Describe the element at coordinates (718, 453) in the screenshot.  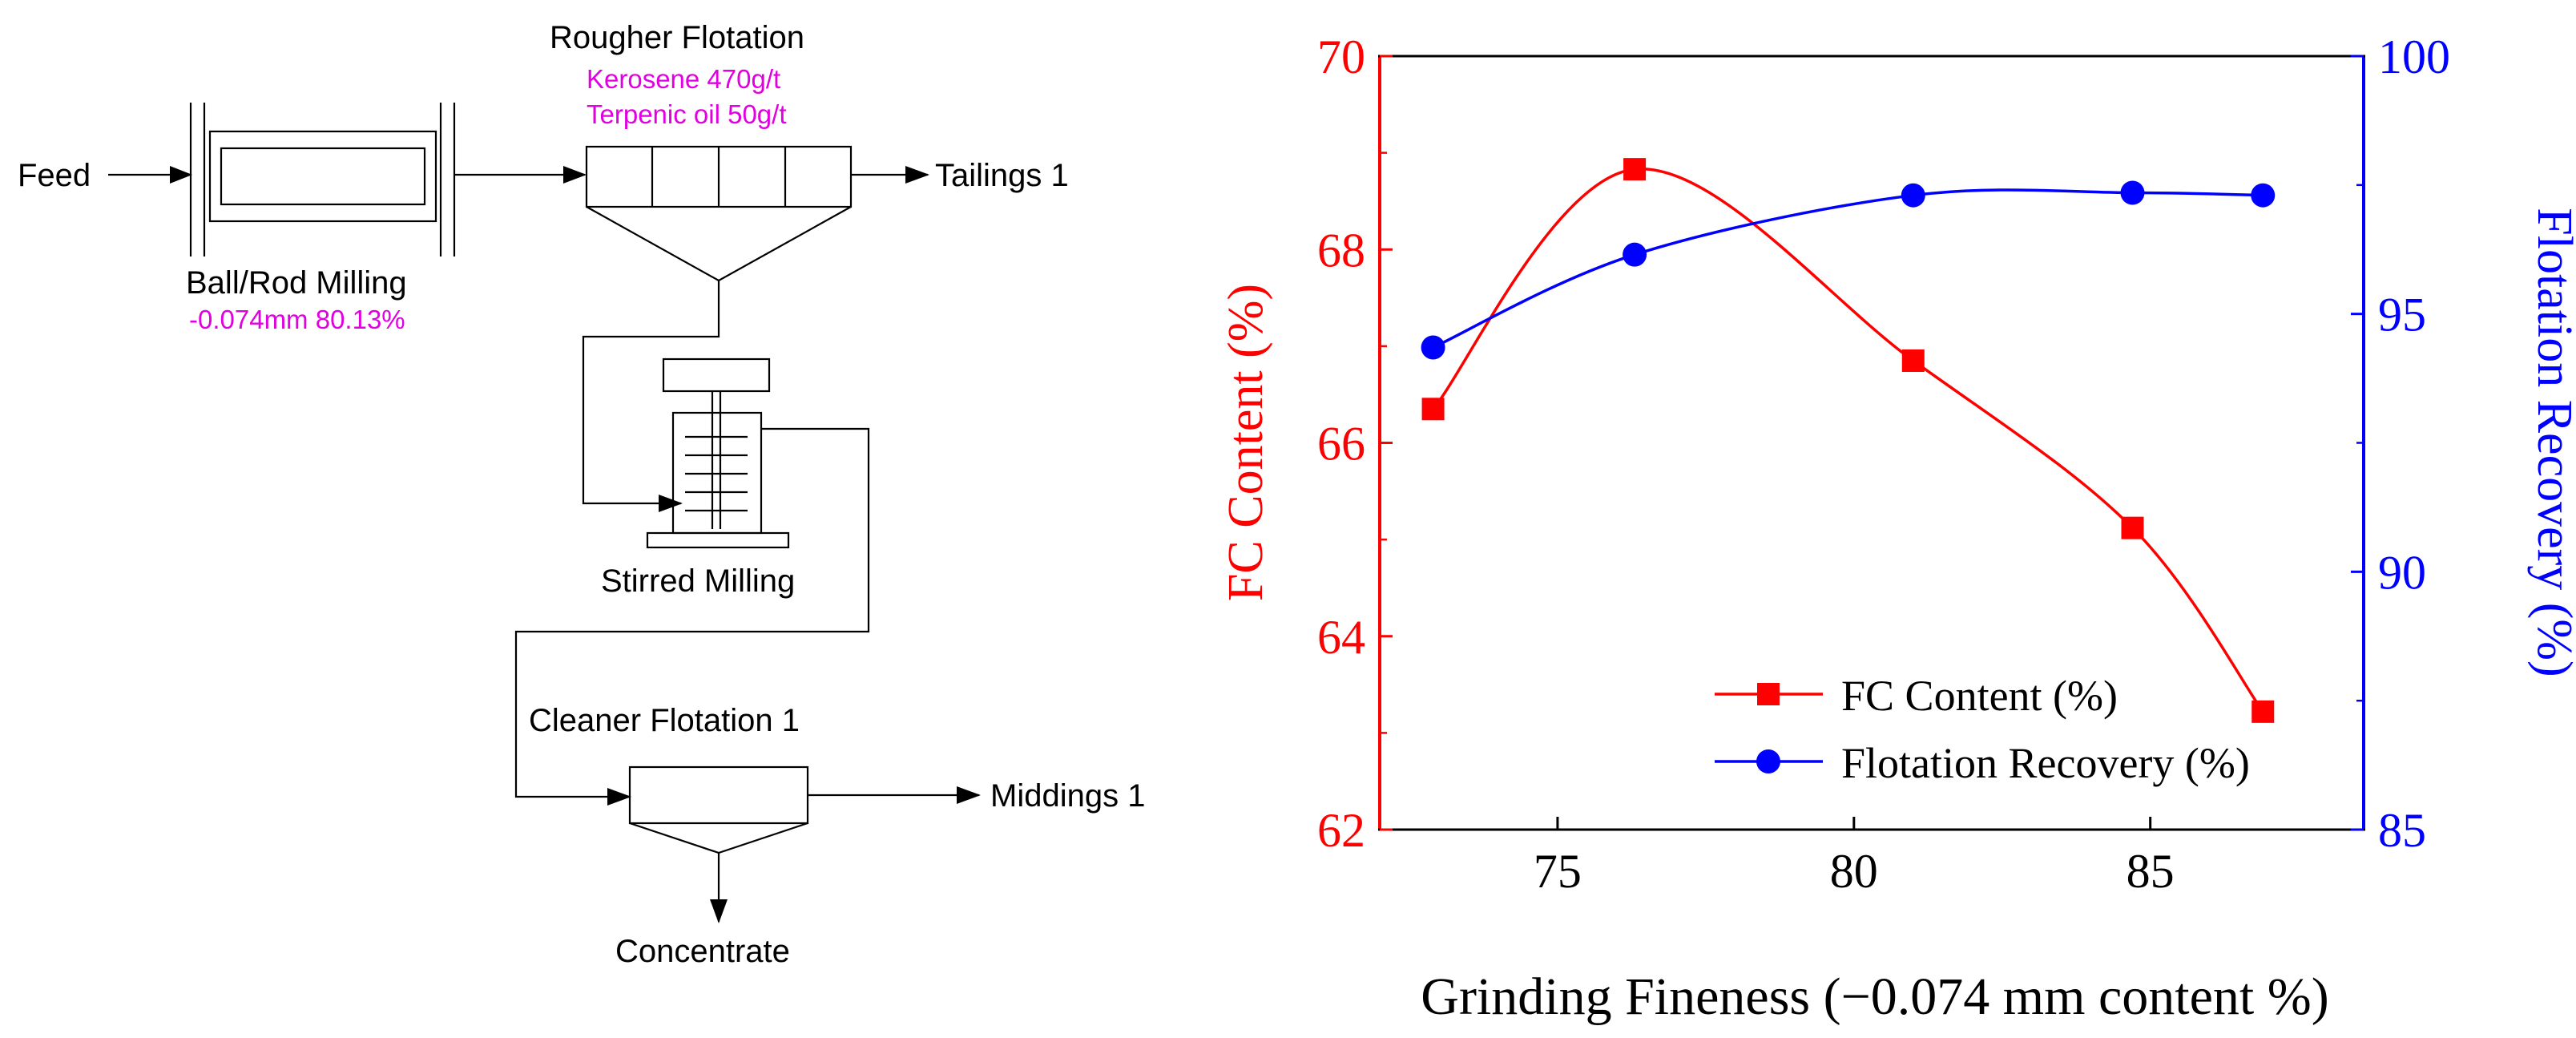
I see `stirred-mill` at that location.